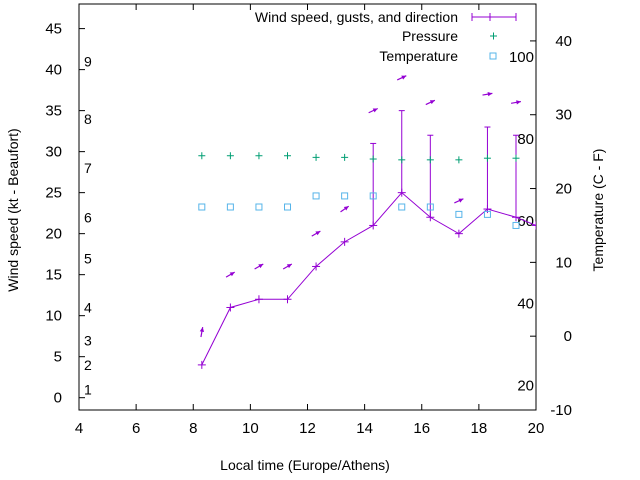  What do you see at coordinates (53, 70) in the screenshot?
I see `y-tick-label: 40` at bounding box center [53, 70].